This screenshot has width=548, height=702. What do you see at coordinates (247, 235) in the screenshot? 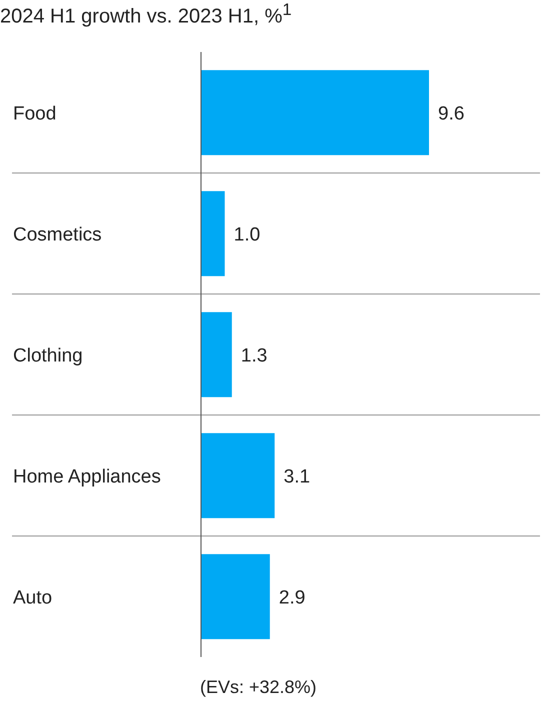
I see `data-label: 1.0` at bounding box center [247, 235].